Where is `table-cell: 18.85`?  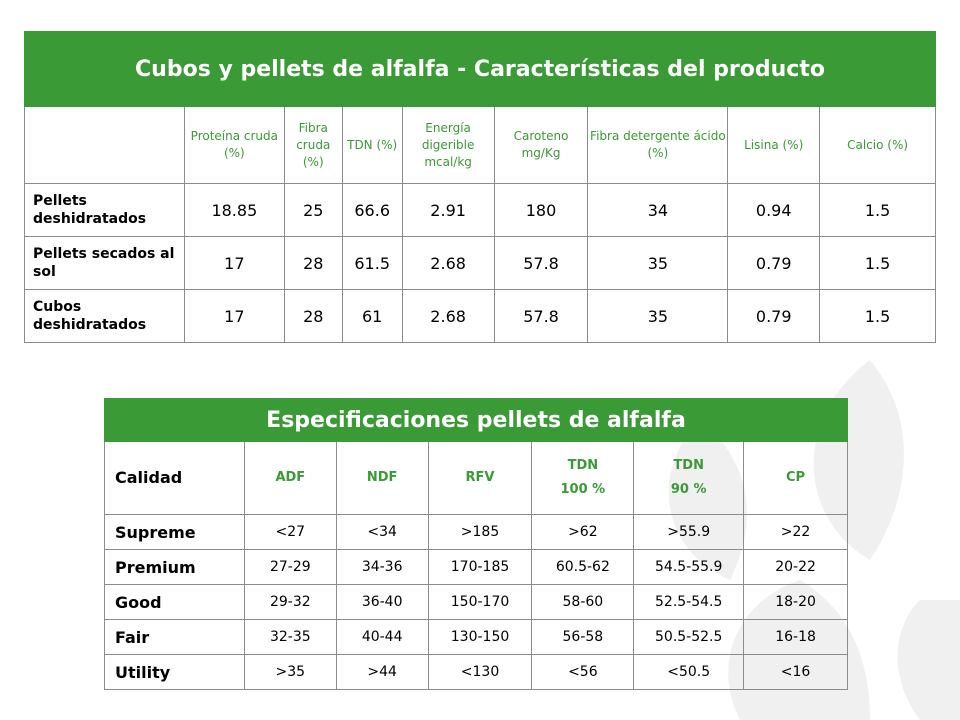
table-cell: 18.85 is located at coordinates (234, 210).